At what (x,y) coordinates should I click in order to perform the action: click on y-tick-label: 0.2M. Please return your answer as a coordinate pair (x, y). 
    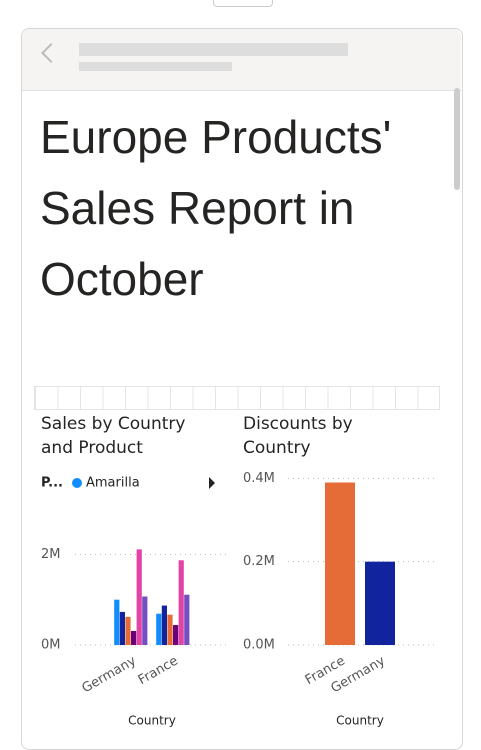
    Looking at the image, I should click on (259, 561).